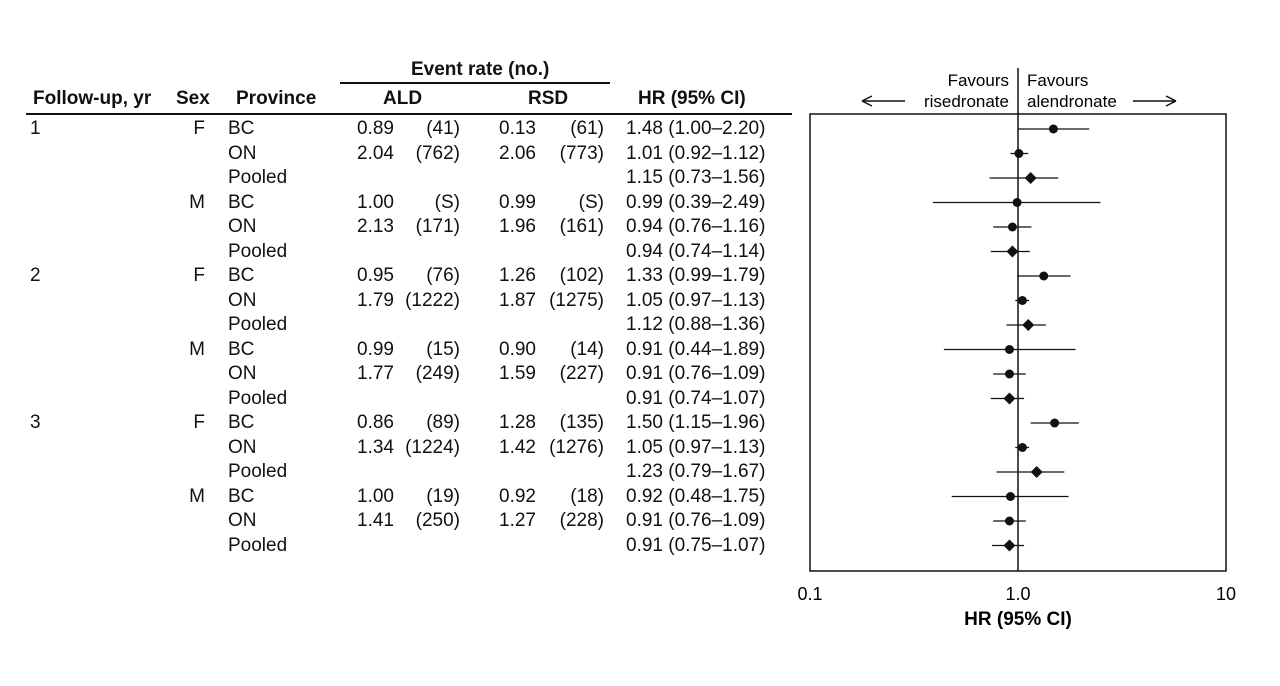 Image resolution: width=1280 pixels, height=686 pixels. What do you see at coordinates (581, 275) in the screenshot?
I see `rsd-count-cell: (102)` at bounding box center [581, 275].